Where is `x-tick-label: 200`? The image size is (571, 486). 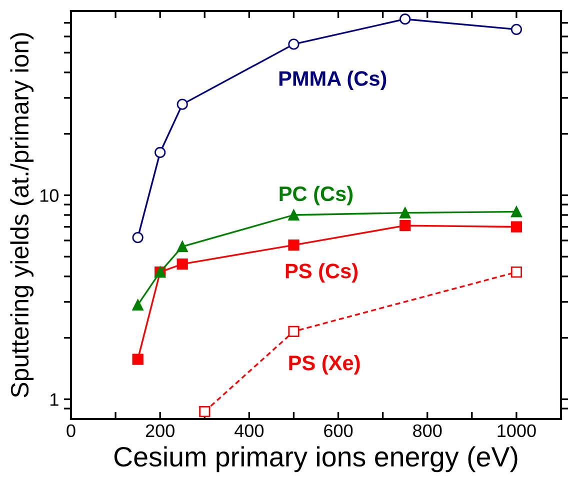 x-tick-label: 200 is located at coordinates (160, 431).